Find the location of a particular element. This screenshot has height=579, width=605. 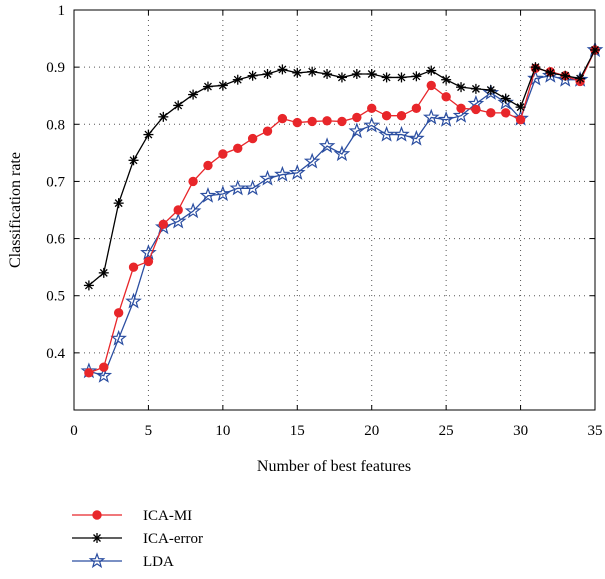

x-tick-label: 25 is located at coordinates (446, 431).